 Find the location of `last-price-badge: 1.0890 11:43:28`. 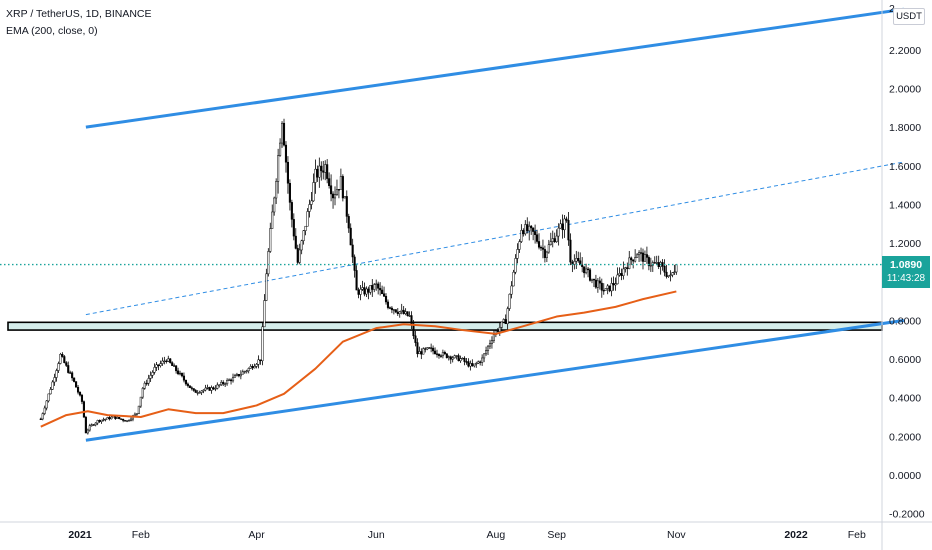

last-price-badge: 1.0890 11:43:28 is located at coordinates (906, 272).